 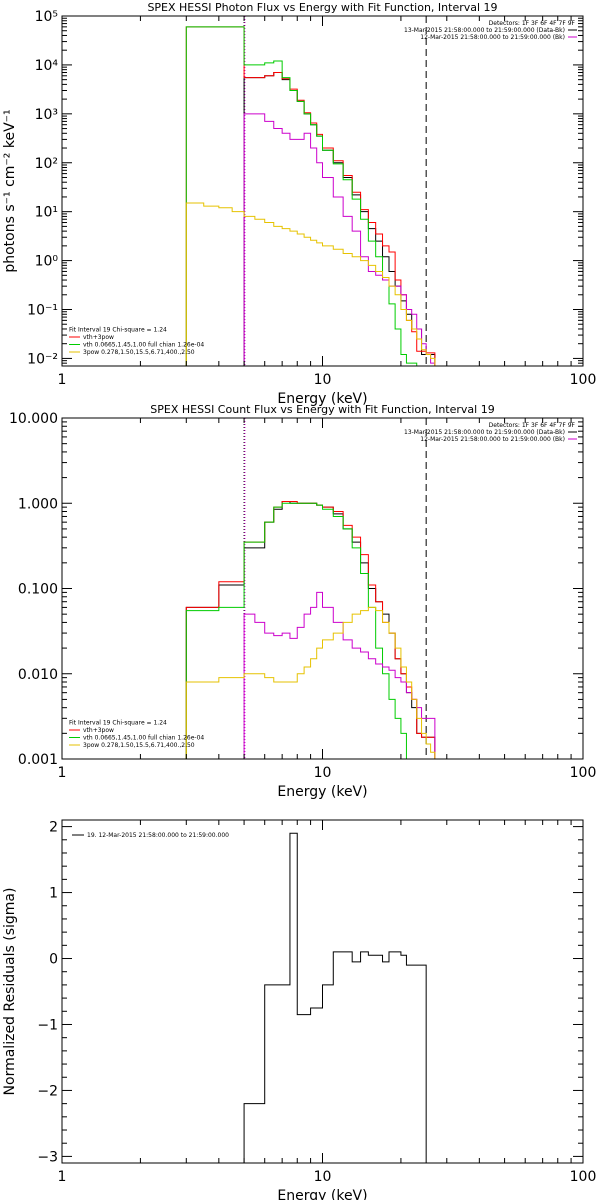 I want to click on y-tick-label: 0.100, so click(x=38, y=590).